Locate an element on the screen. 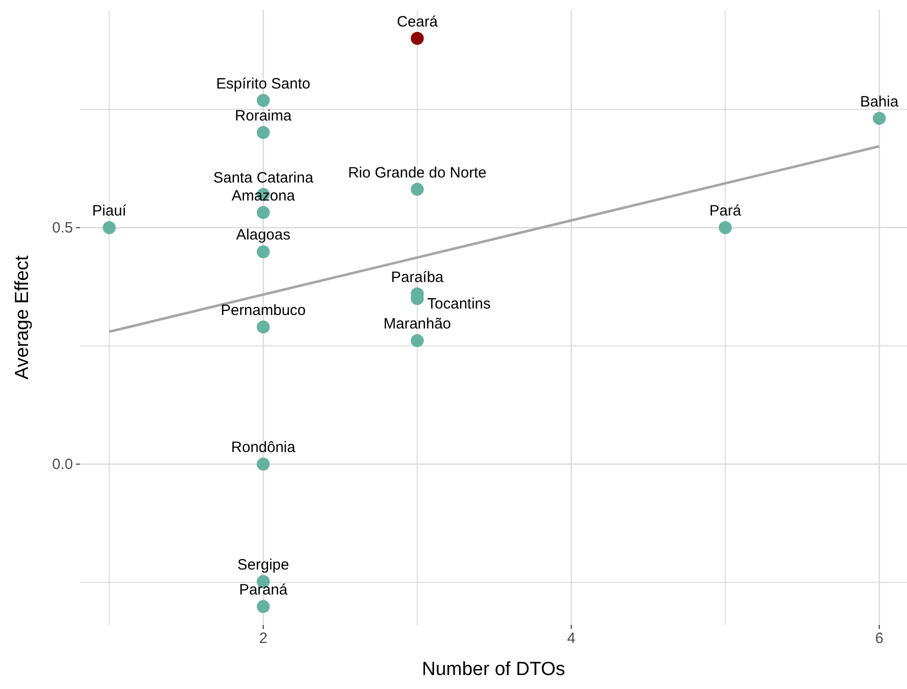  annotation: Alagoas is located at coordinates (263, 235).